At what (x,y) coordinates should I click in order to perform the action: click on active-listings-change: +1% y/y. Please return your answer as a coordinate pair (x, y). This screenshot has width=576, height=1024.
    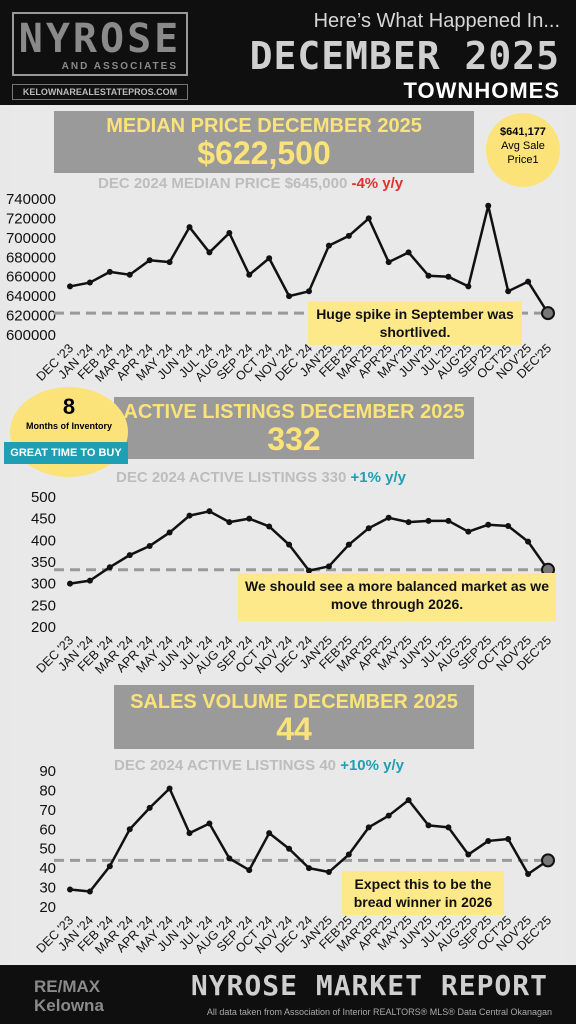
    Looking at the image, I should click on (378, 477).